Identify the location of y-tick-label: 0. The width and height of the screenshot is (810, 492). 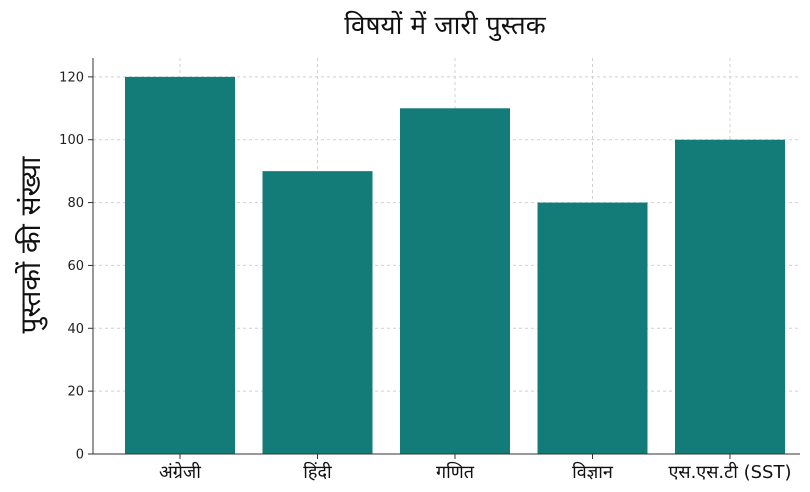
(80, 455).